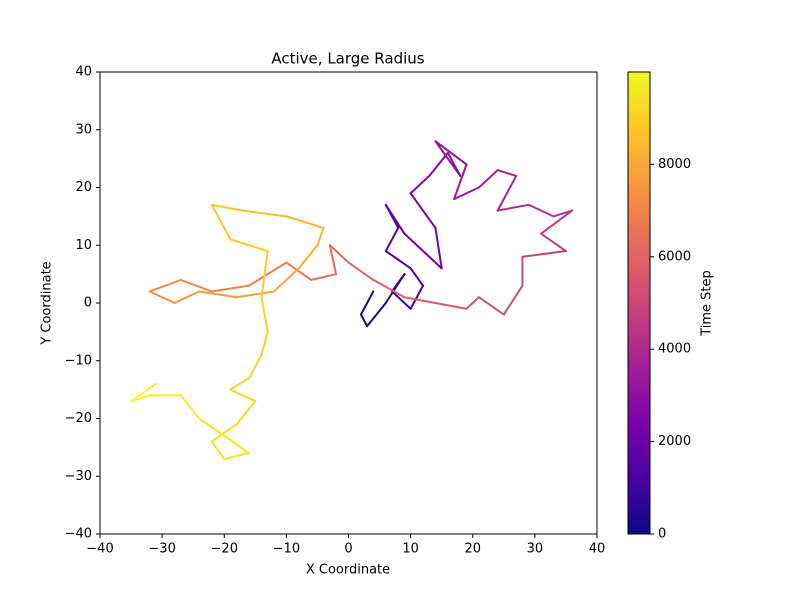  I want to click on x-tick-label: 0, so click(348, 549).